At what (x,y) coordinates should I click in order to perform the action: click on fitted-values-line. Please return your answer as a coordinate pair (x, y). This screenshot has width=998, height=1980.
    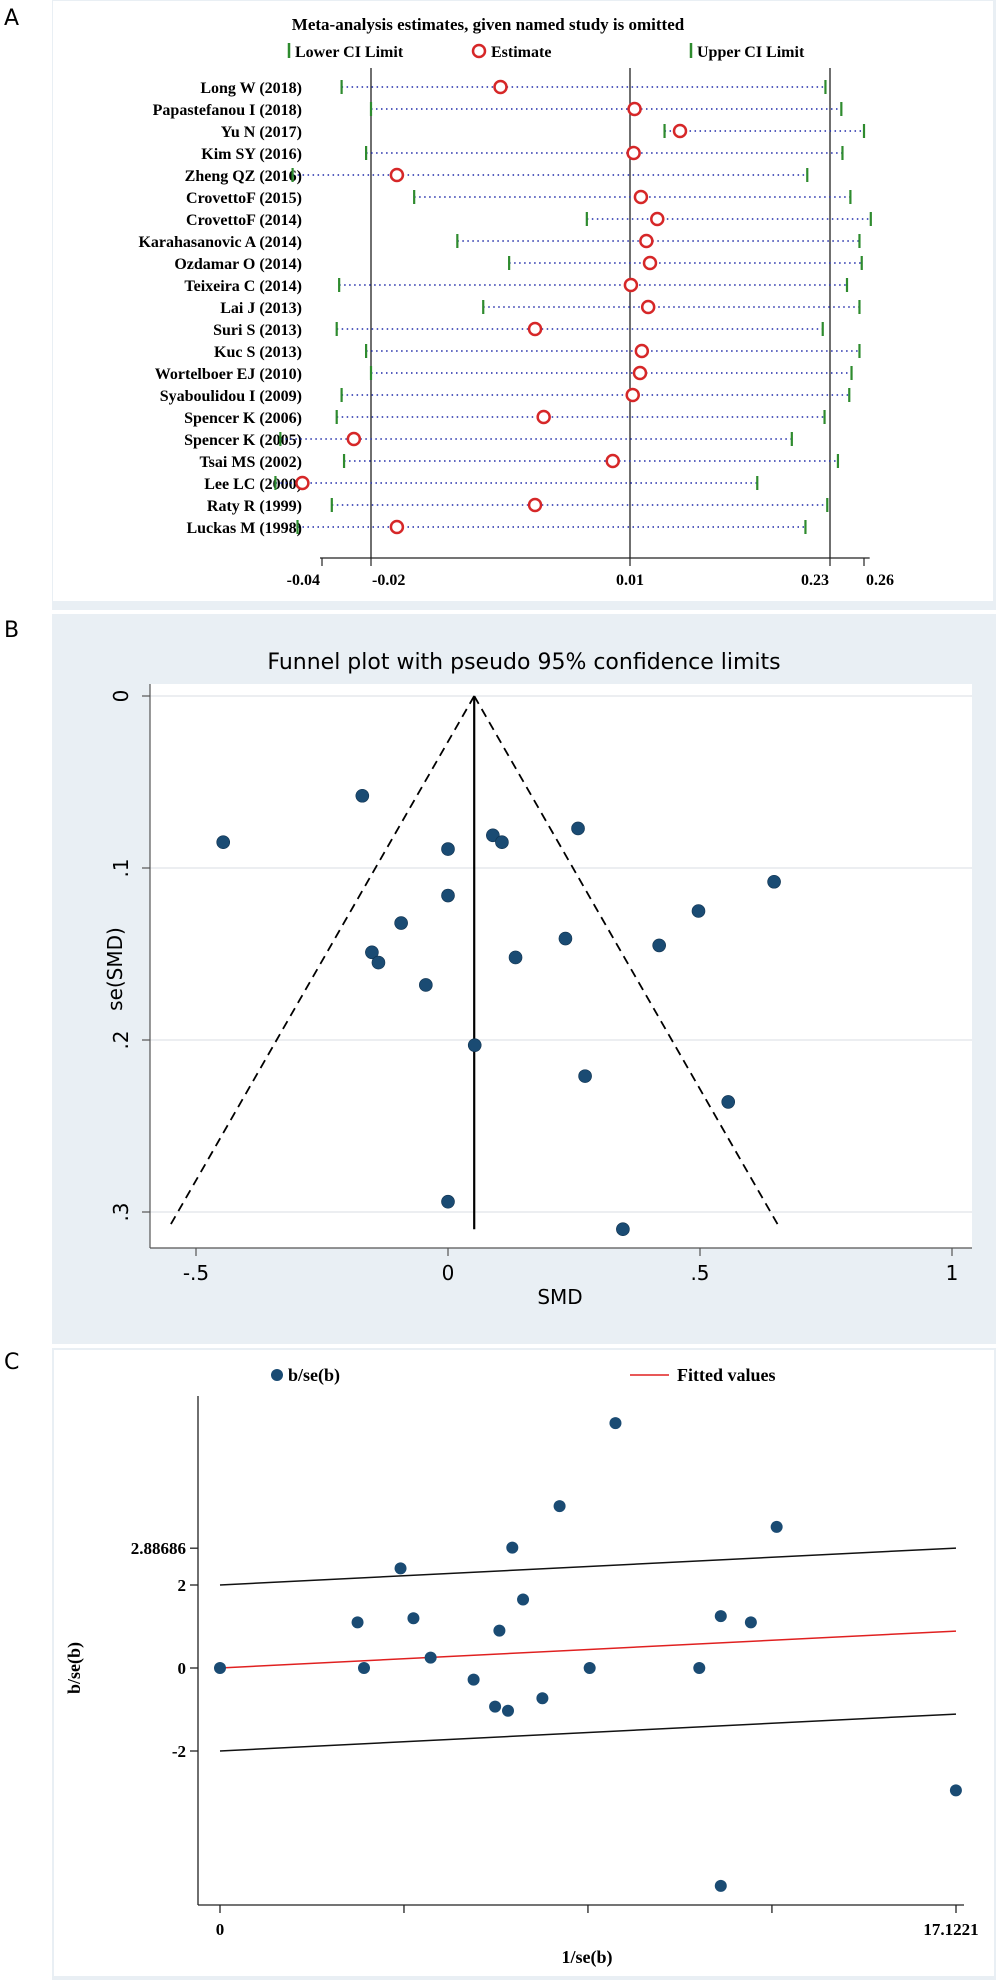
    Looking at the image, I should click on (588, 1649).